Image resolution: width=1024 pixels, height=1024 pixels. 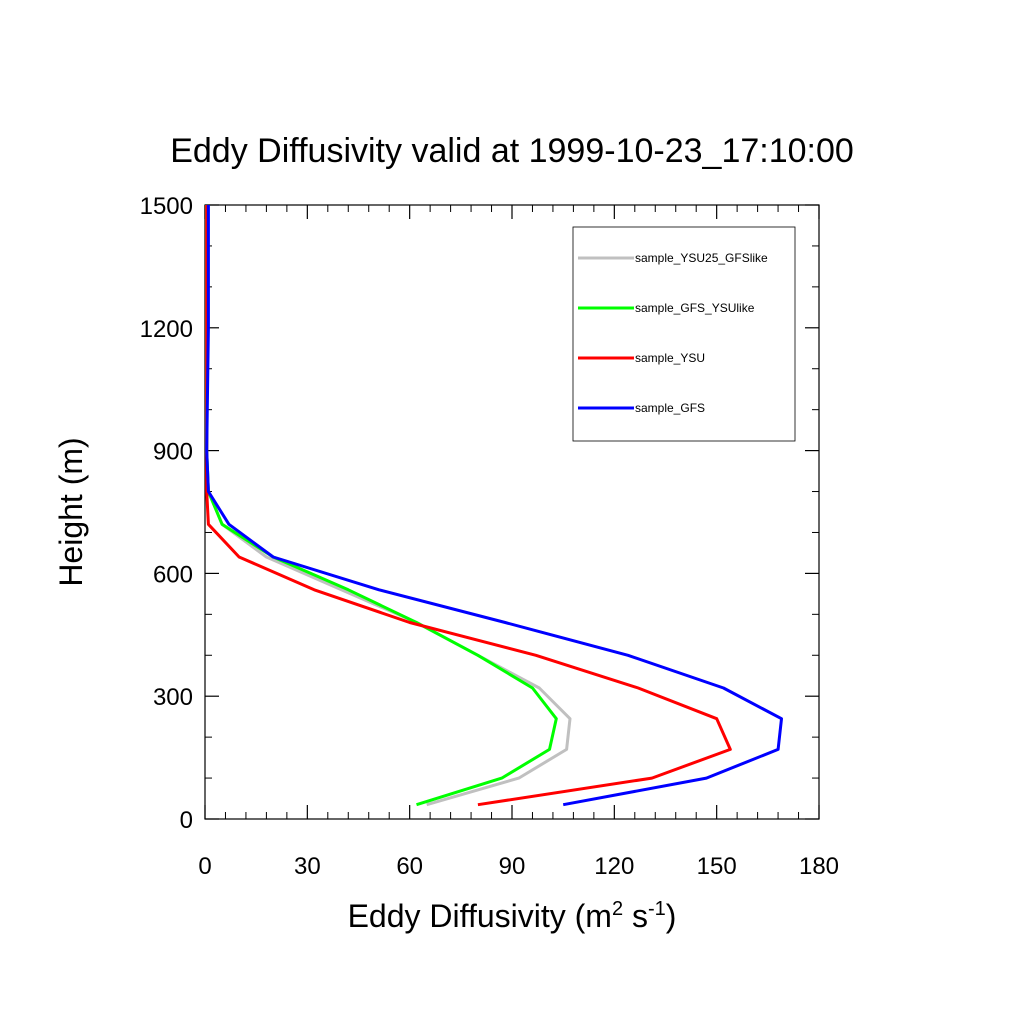 What do you see at coordinates (819, 866) in the screenshot?
I see `x-tick-label: 180` at bounding box center [819, 866].